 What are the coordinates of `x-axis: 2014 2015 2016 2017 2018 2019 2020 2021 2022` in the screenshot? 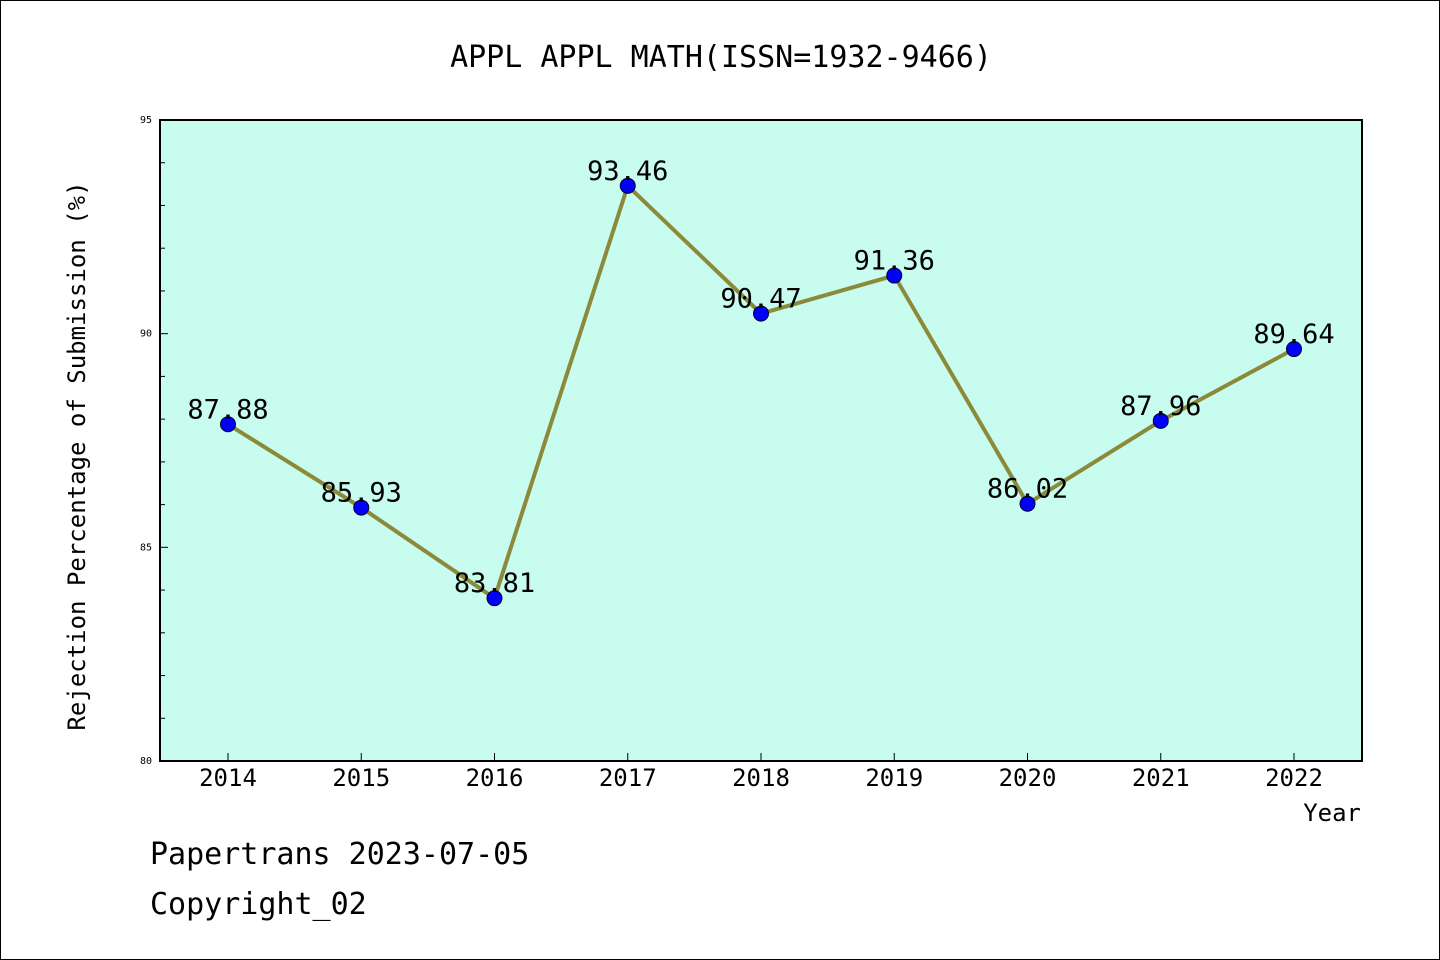 It's located at (761, 772).